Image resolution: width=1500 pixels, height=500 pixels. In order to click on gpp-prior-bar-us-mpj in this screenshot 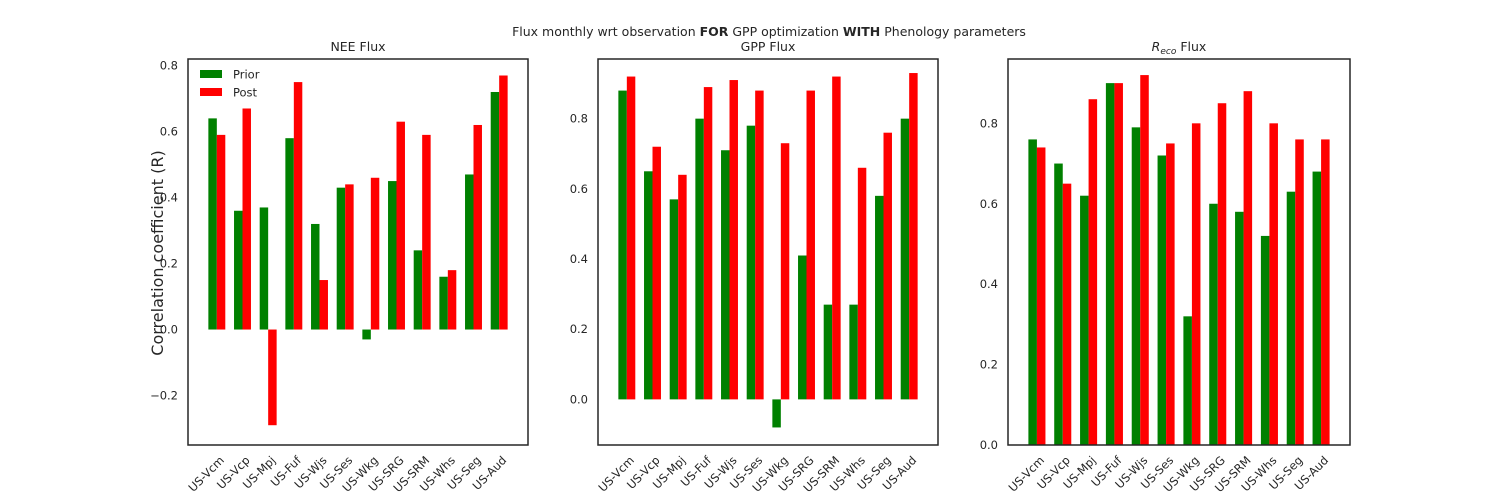, I will do `click(674, 299)`.